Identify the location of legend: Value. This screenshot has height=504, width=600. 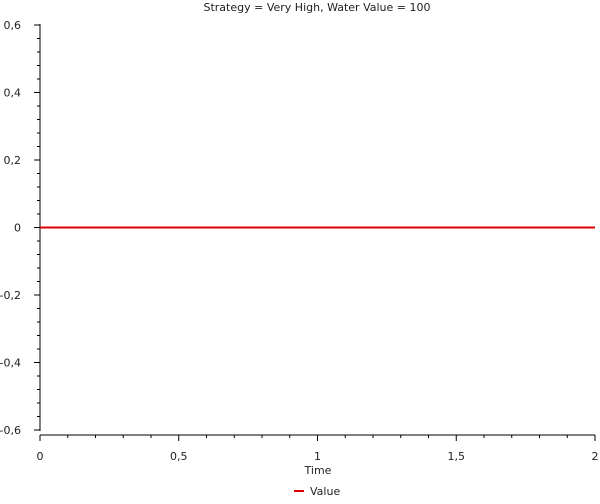
(317, 491).